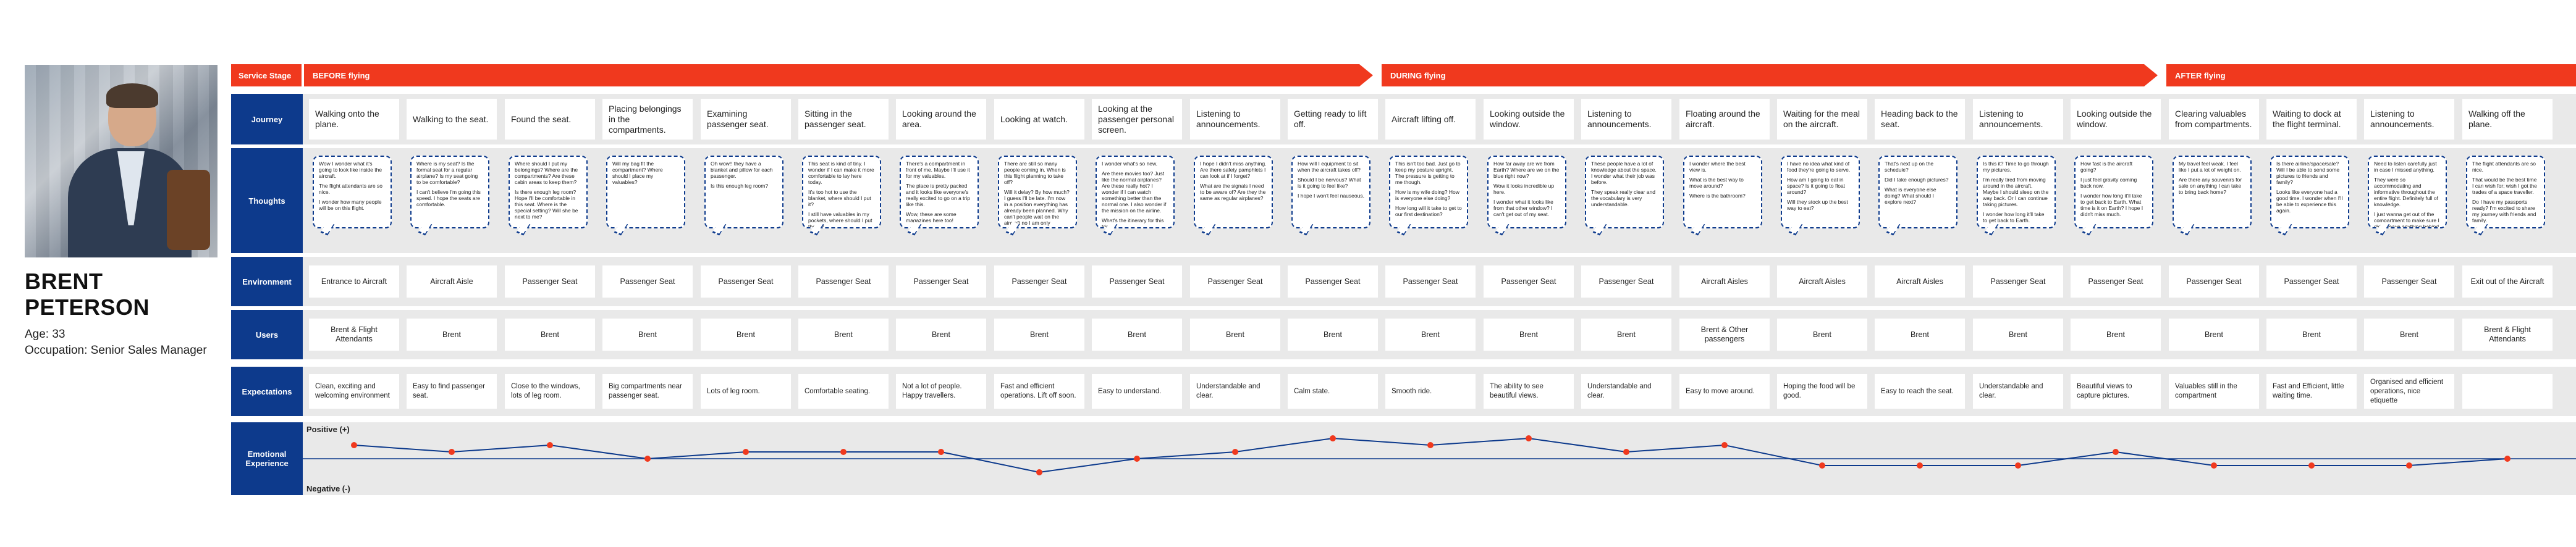  Describe the element at coordinates (1439, 455) in the screenshot. I see `emotion-chart` at that location.